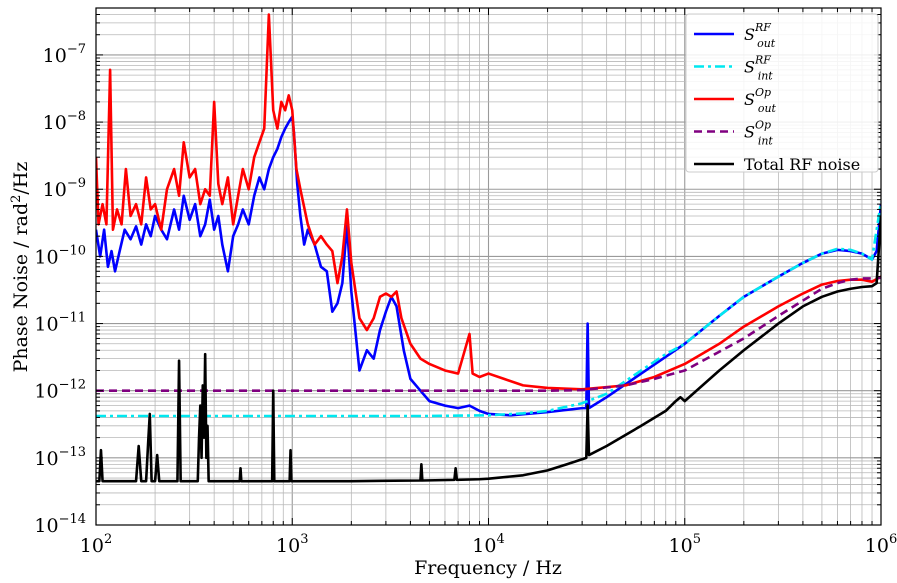 The height and width of the screenshot is (583, 897). Describe the element at coordinates (60, 457) in the screenshot. I see `y-tick-label: 10⁻¹³` at that location.